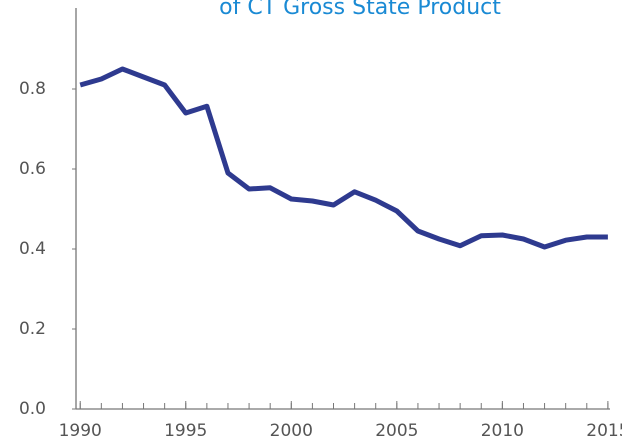 The height and width of the screenshot is (446, 622). Describe the element at coordinates (32, 169) in the screenshot. I see `y-tick-label: 0.6` at that location.